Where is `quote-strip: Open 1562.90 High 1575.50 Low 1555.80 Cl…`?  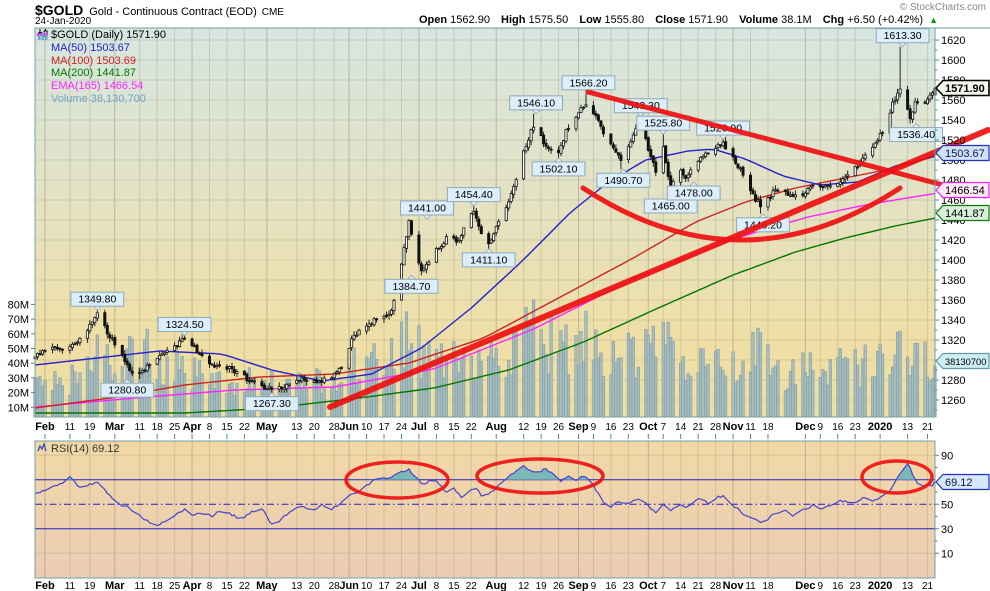 quote-strip: Open 1562.90 High 1575.50 Low 1555.80 Cl… is located at coordinates (678, 20).